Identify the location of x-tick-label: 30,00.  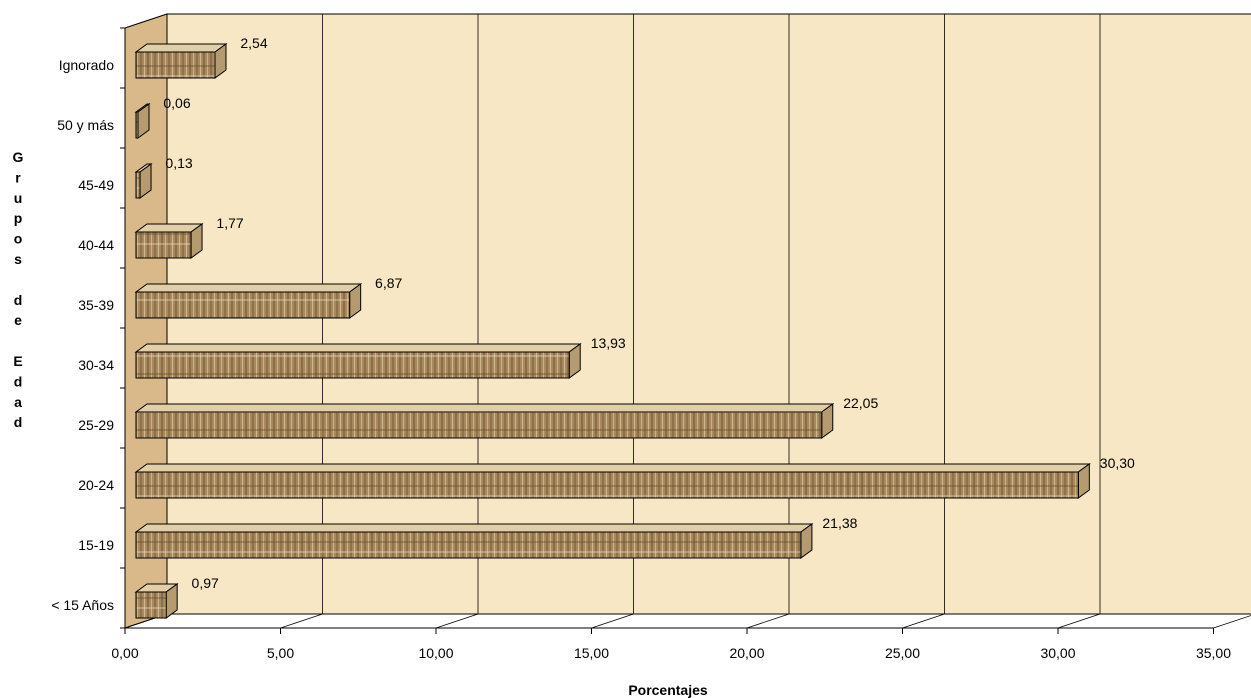
(1057, 653).